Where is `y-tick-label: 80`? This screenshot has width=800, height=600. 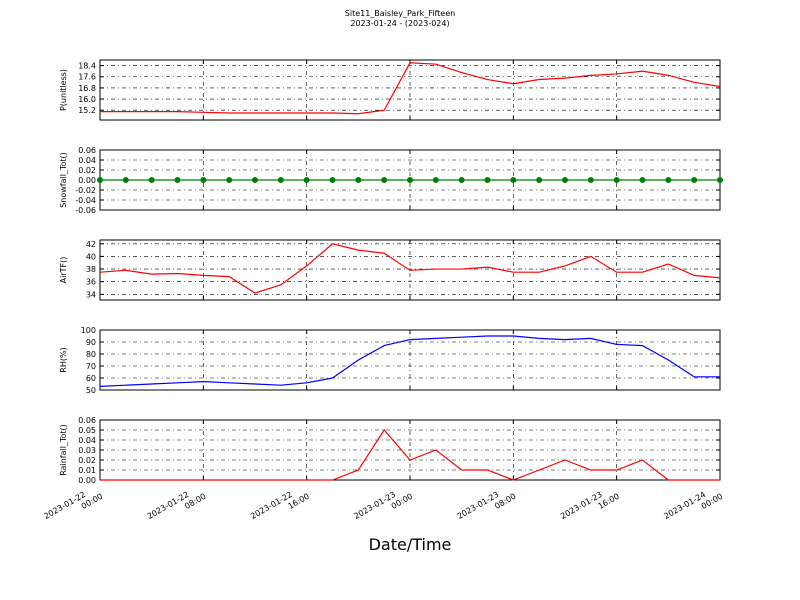
y-tick-label: 80 is located at coordinates (91, 354).